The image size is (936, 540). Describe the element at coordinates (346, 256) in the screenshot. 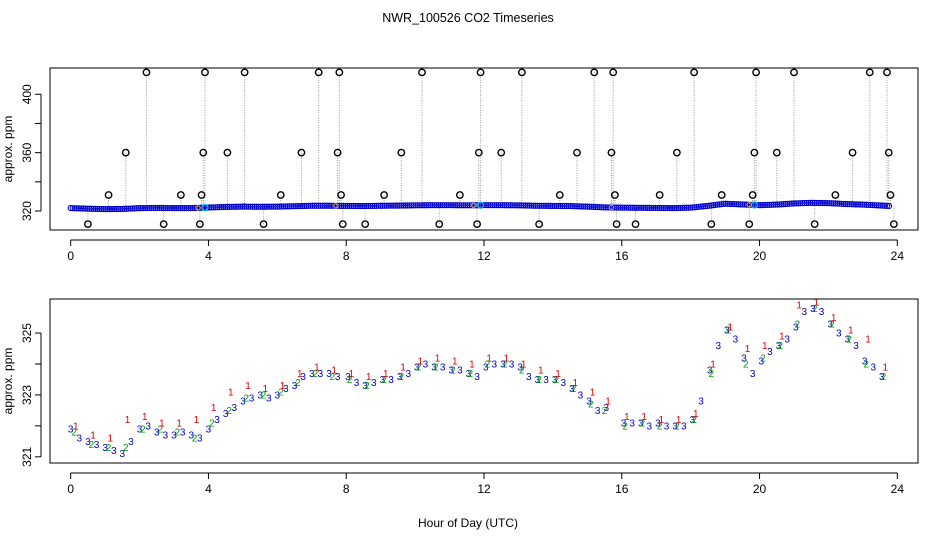

I see `raw-x-tick-label: 8` at that location.